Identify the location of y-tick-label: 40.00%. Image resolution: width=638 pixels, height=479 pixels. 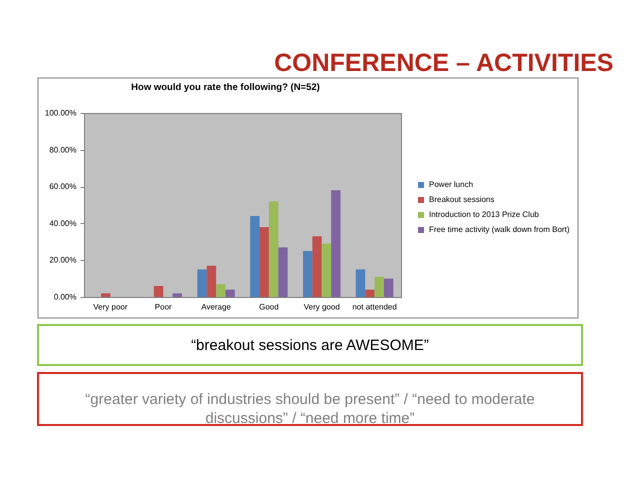
(62, 223).